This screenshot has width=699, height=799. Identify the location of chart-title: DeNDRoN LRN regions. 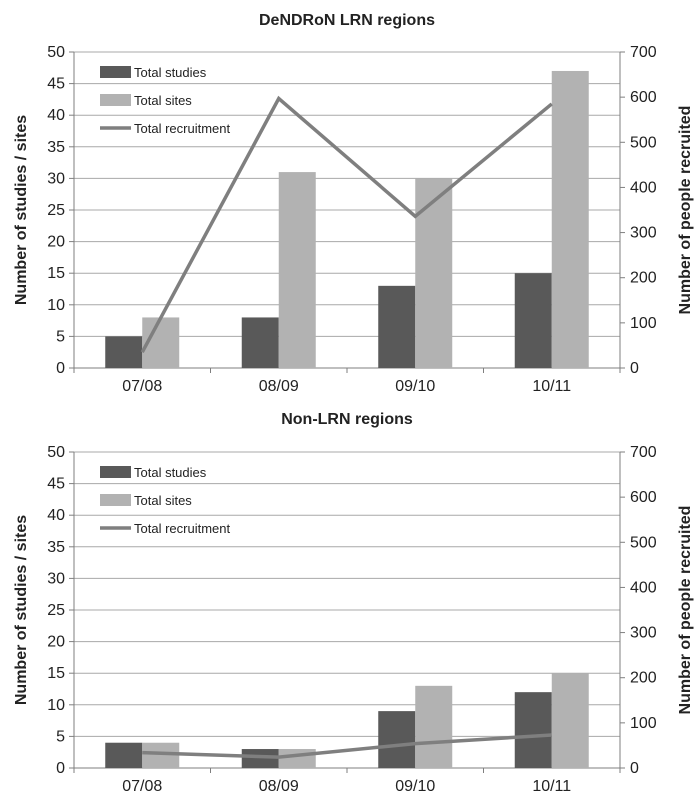
(347, 20).